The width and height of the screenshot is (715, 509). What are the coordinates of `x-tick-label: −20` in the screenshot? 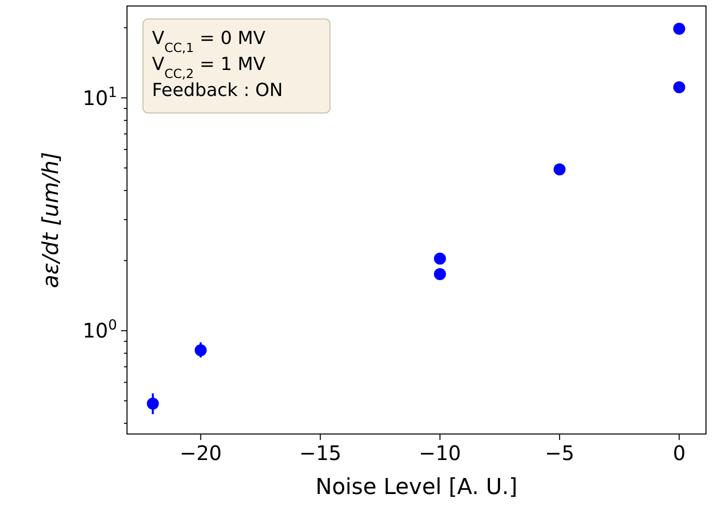 It's located at (201, 453).